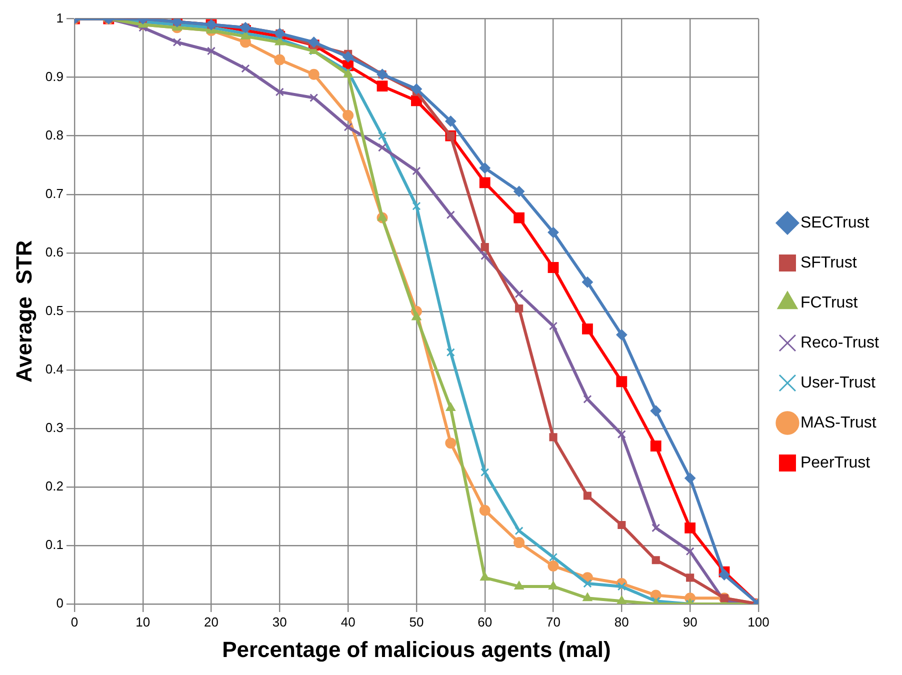 The height and width of the screenshot is (675, 902). What do you see at coordinates (74, 622) in the screenshot?
I see `x-tick-label: 0` at bounding box center [74, 622].